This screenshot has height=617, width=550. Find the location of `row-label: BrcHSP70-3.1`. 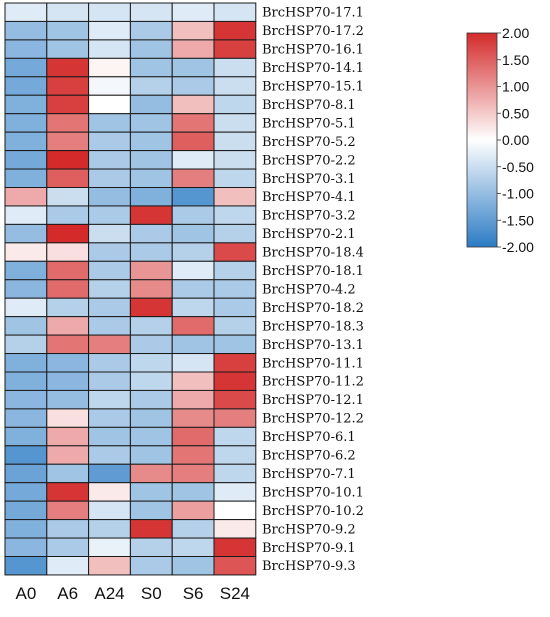

row-label: BrcHSP70-3.1 is located at coordinates (309, 179).